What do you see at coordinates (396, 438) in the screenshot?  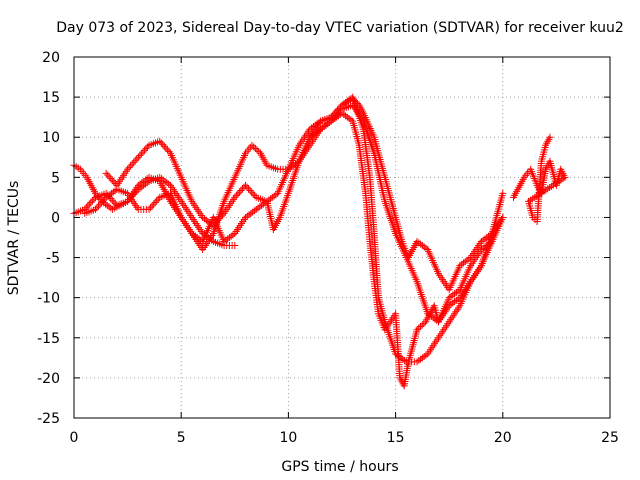 I see `x-tick-label: 15` at bounding box center [396, 438].